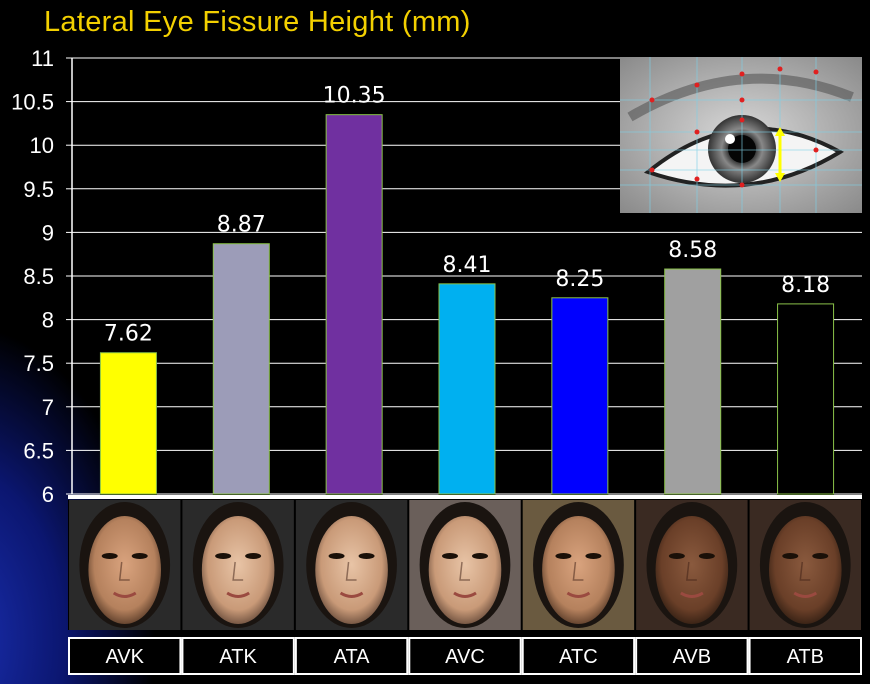 Image resolution: width=870 pixels, height=684 pixels. Describe the element at coordinates (354, 96) in the screenshot. I see `data-label-ata: 10.35` at that location.